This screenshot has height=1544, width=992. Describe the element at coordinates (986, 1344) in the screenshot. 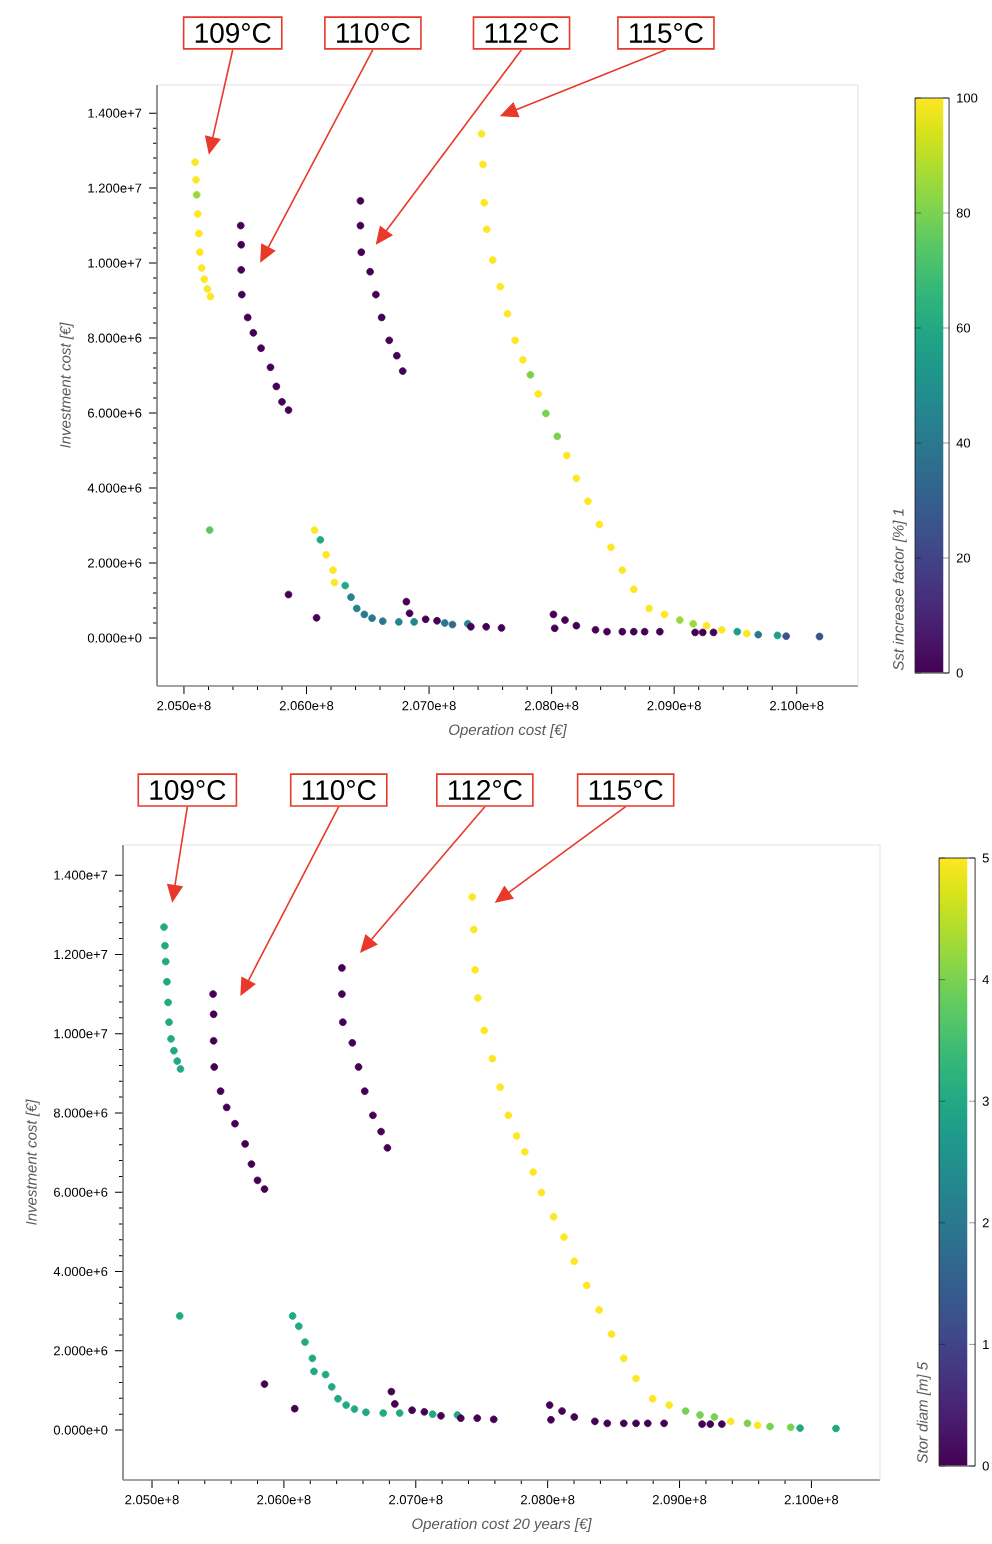

I see `color-bar-label: 1` at that location.